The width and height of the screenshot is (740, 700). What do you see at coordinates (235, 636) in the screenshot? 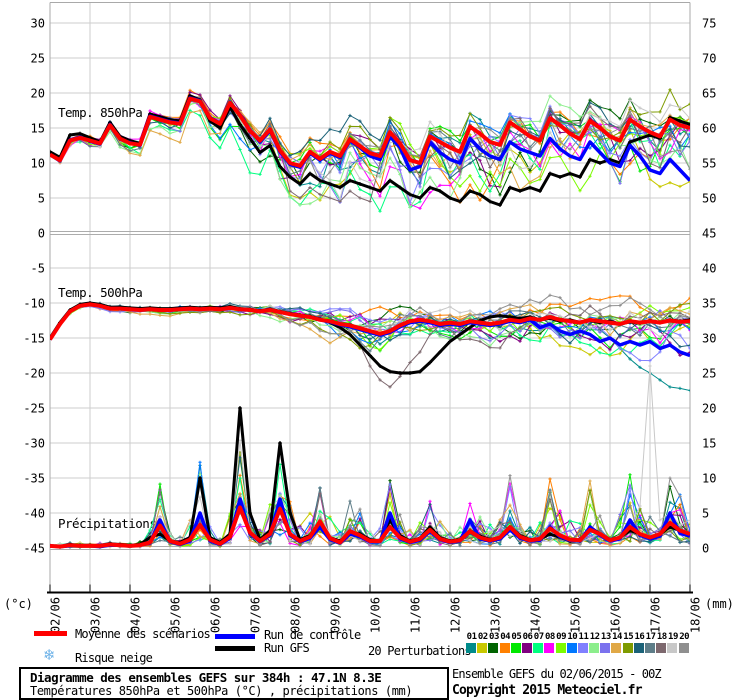
I see `control-line-swatch` at bounding box center [235, 636].